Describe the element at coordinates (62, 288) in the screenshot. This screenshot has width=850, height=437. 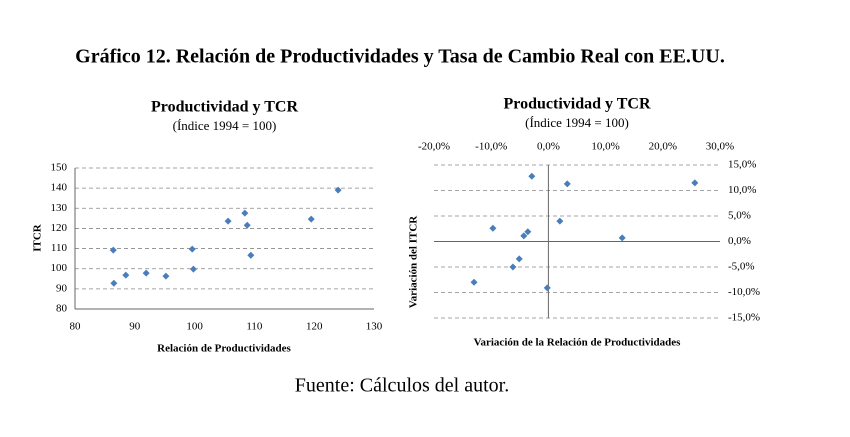
I see `y-tick-label: 90` at that location.